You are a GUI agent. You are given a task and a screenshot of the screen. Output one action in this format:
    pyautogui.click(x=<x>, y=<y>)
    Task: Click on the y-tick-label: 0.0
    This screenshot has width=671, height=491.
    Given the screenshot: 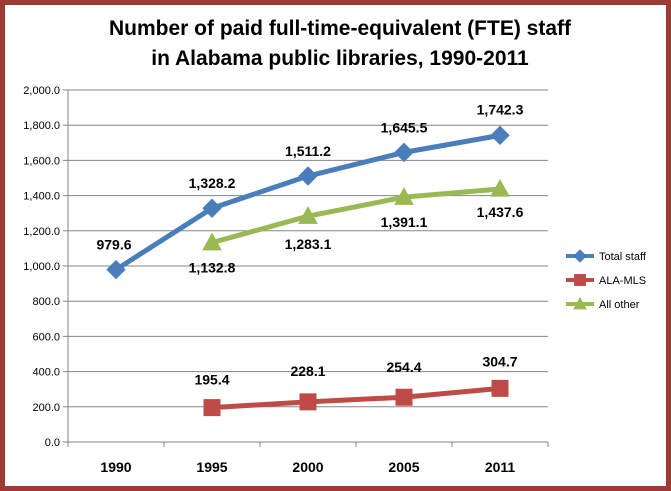 What is the action you would take?
    pyautogui.click(x=52, y=443)
    